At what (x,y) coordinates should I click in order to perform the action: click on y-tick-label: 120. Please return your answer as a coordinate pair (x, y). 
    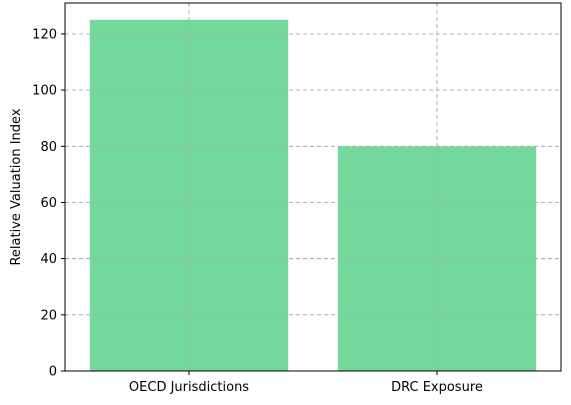
    Looking at the image, I should click on (44, 34).